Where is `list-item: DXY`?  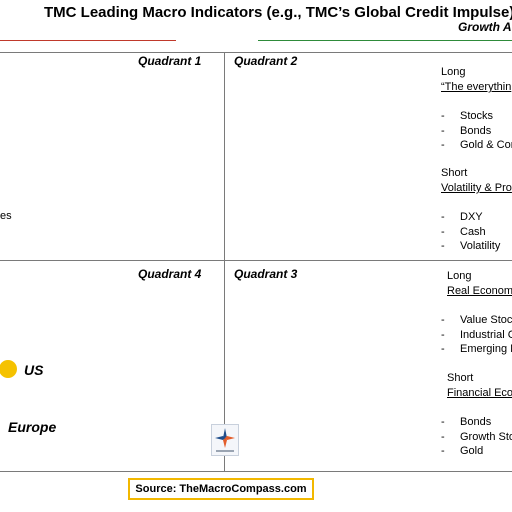
list-item: DXY is located at coordinates (470, 217).